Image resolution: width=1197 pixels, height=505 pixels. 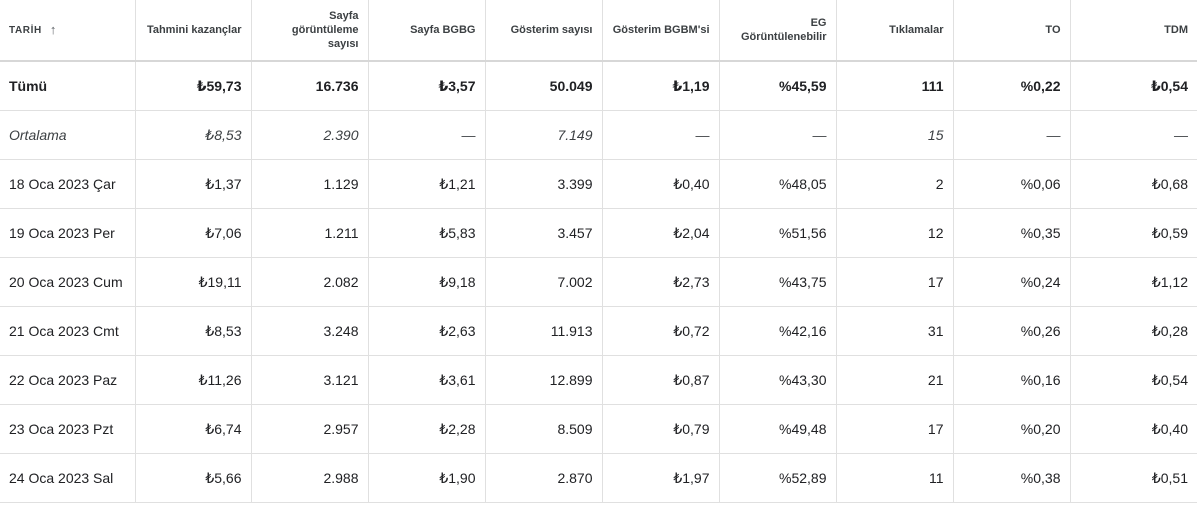 What do you see at coordinates (778, 429) in the screenshot?
I see `table-cell: %49,48` at bounding box center [778, 429].